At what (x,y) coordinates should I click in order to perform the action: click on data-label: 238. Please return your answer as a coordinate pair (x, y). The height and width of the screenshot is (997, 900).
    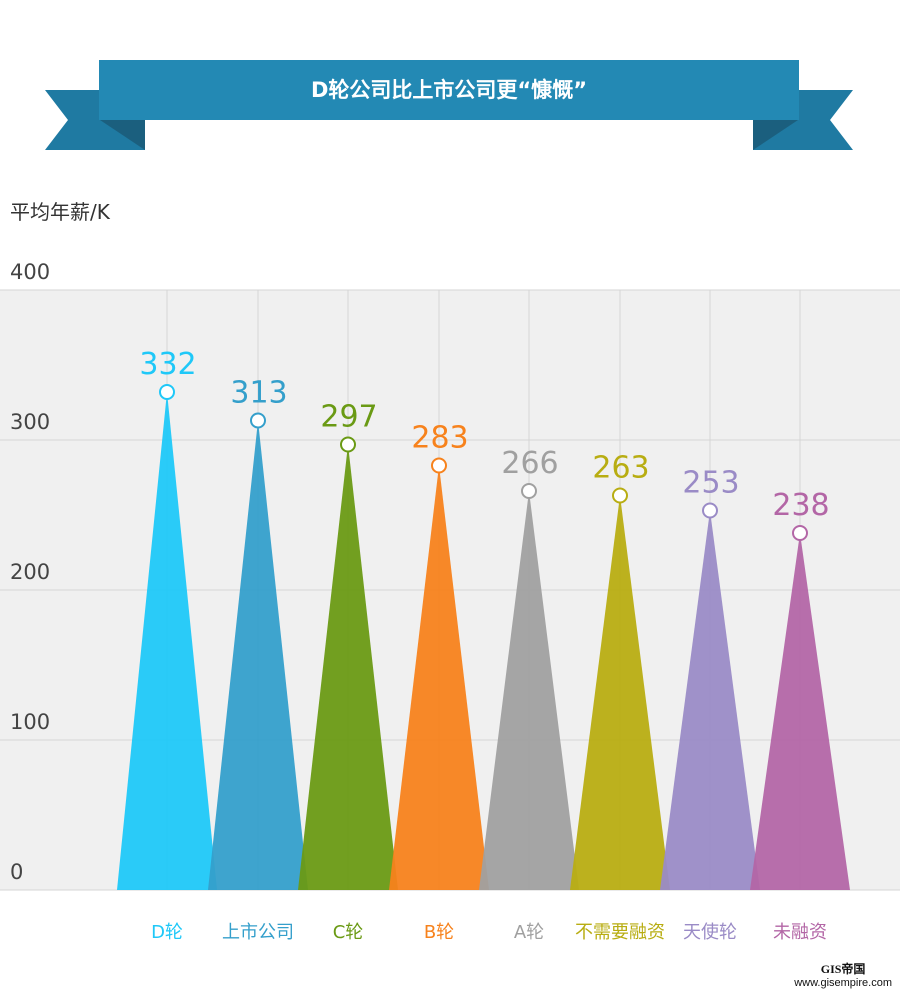
    Looking at the image, I should click on (800, 505).